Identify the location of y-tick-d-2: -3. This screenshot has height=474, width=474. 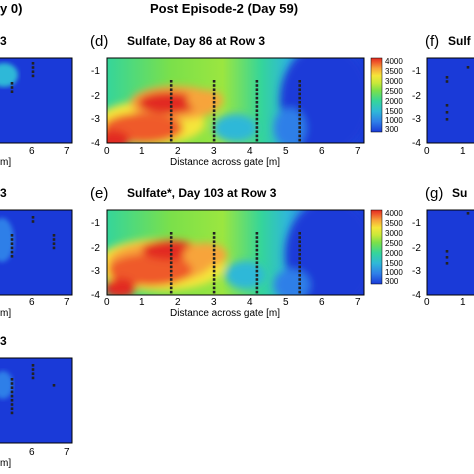
(95, 119).